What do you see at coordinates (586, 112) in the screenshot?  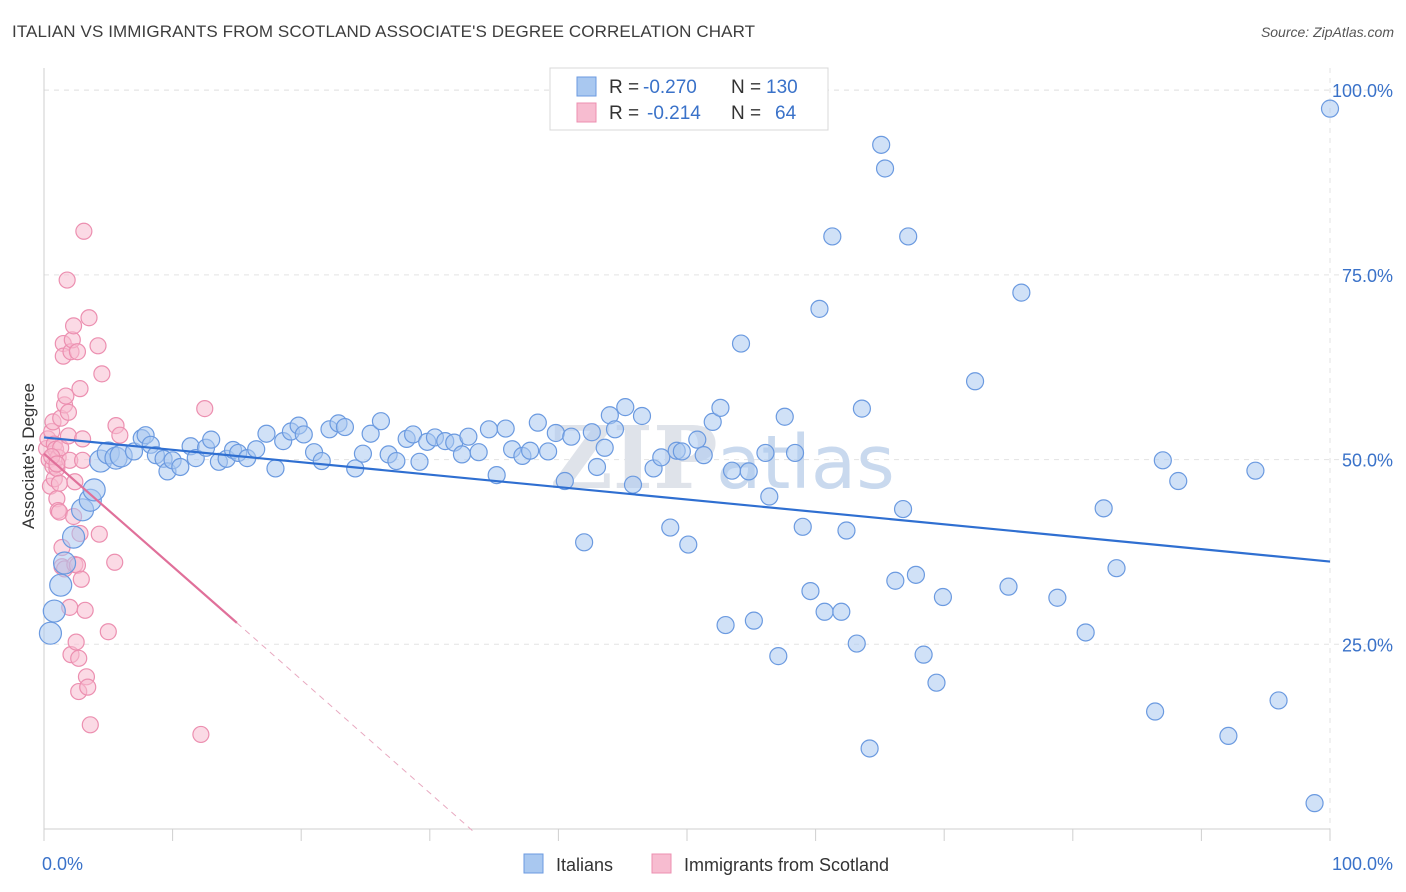 I see `legend-swatch-scotland` at bounding box center [586, 112].